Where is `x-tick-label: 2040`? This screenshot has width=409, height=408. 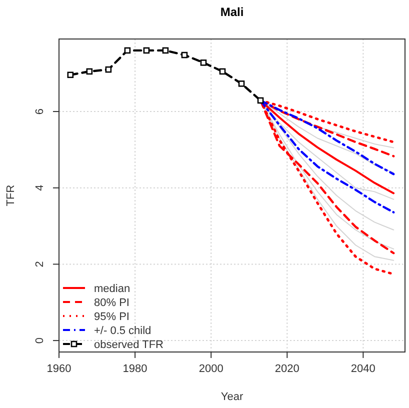 x-tick-label: 2040 is located at coordinates (363, 369).